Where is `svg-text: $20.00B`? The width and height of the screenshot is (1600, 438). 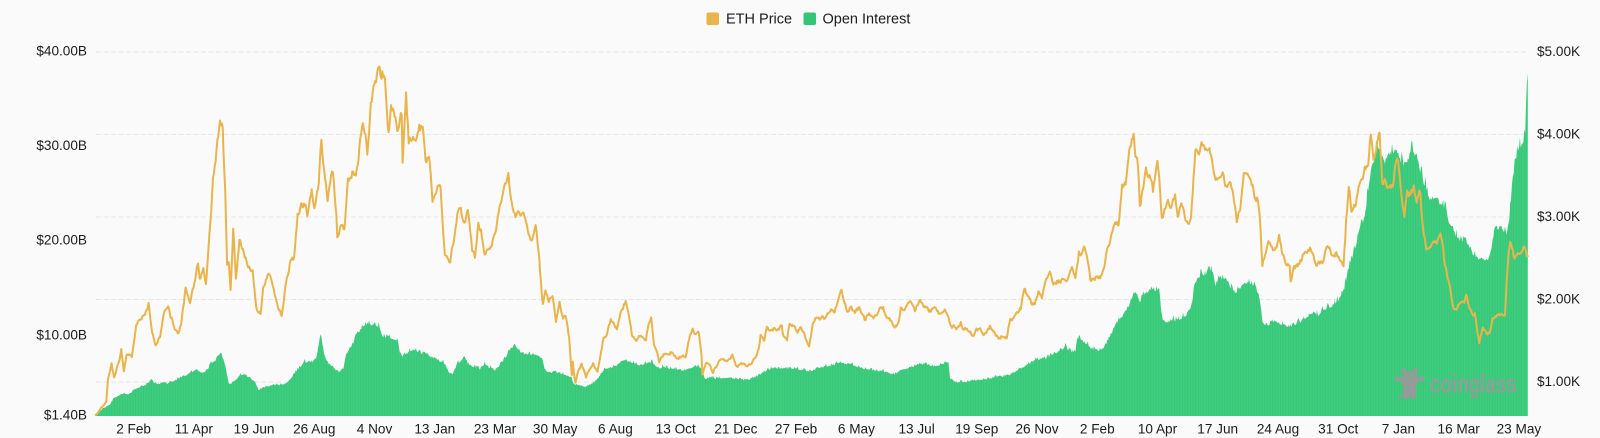
svg-text: $20.00B is located at coordinates (61, 240).